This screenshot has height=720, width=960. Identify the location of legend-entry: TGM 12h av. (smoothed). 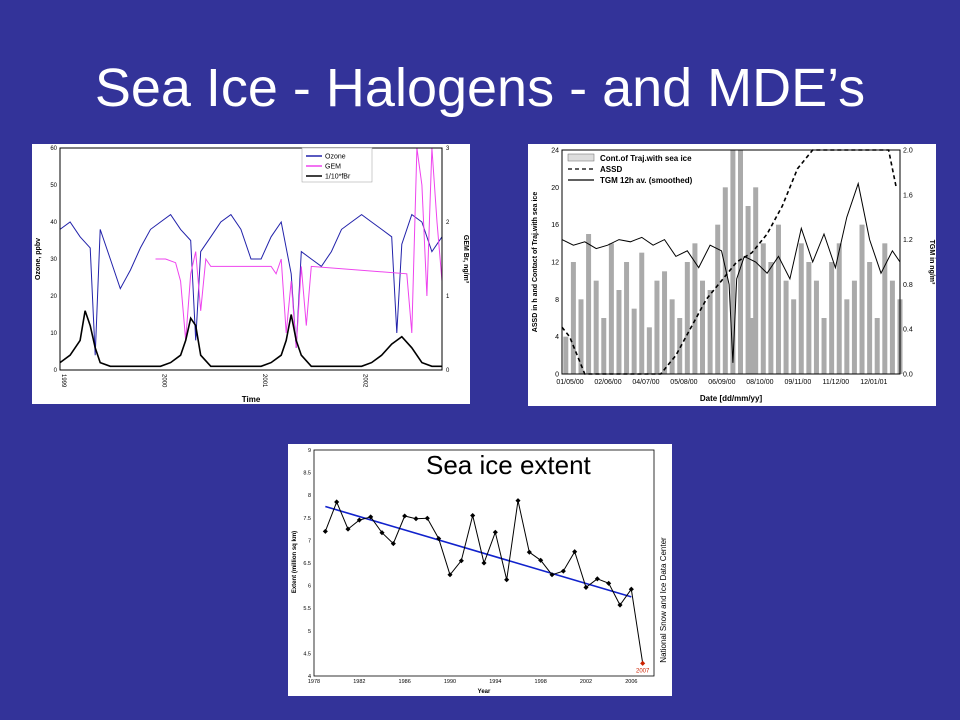
(646, 180).